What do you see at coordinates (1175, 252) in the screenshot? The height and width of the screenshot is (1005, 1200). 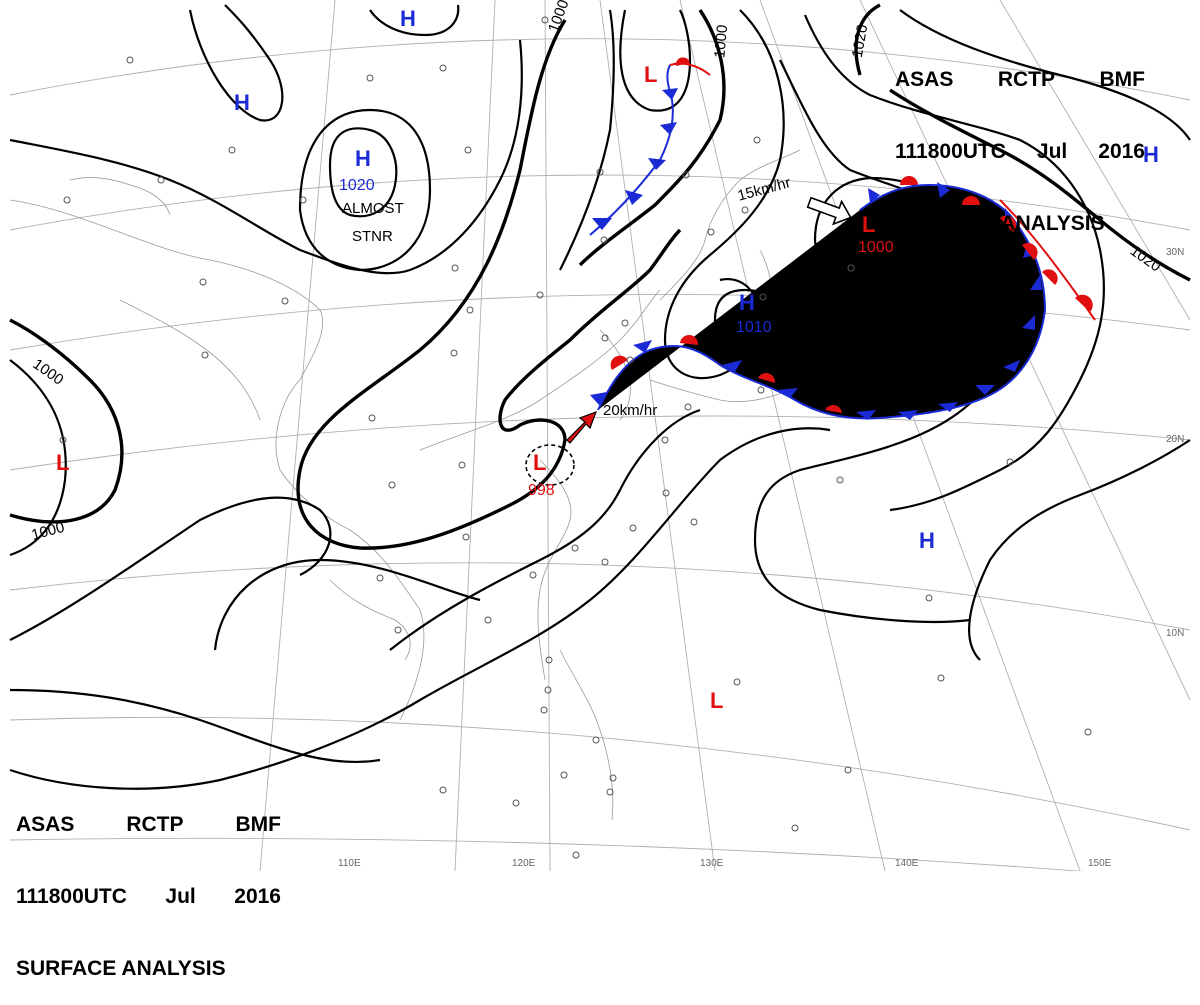 I see `lat-label: 30N` at bounding box center [1175, 252].